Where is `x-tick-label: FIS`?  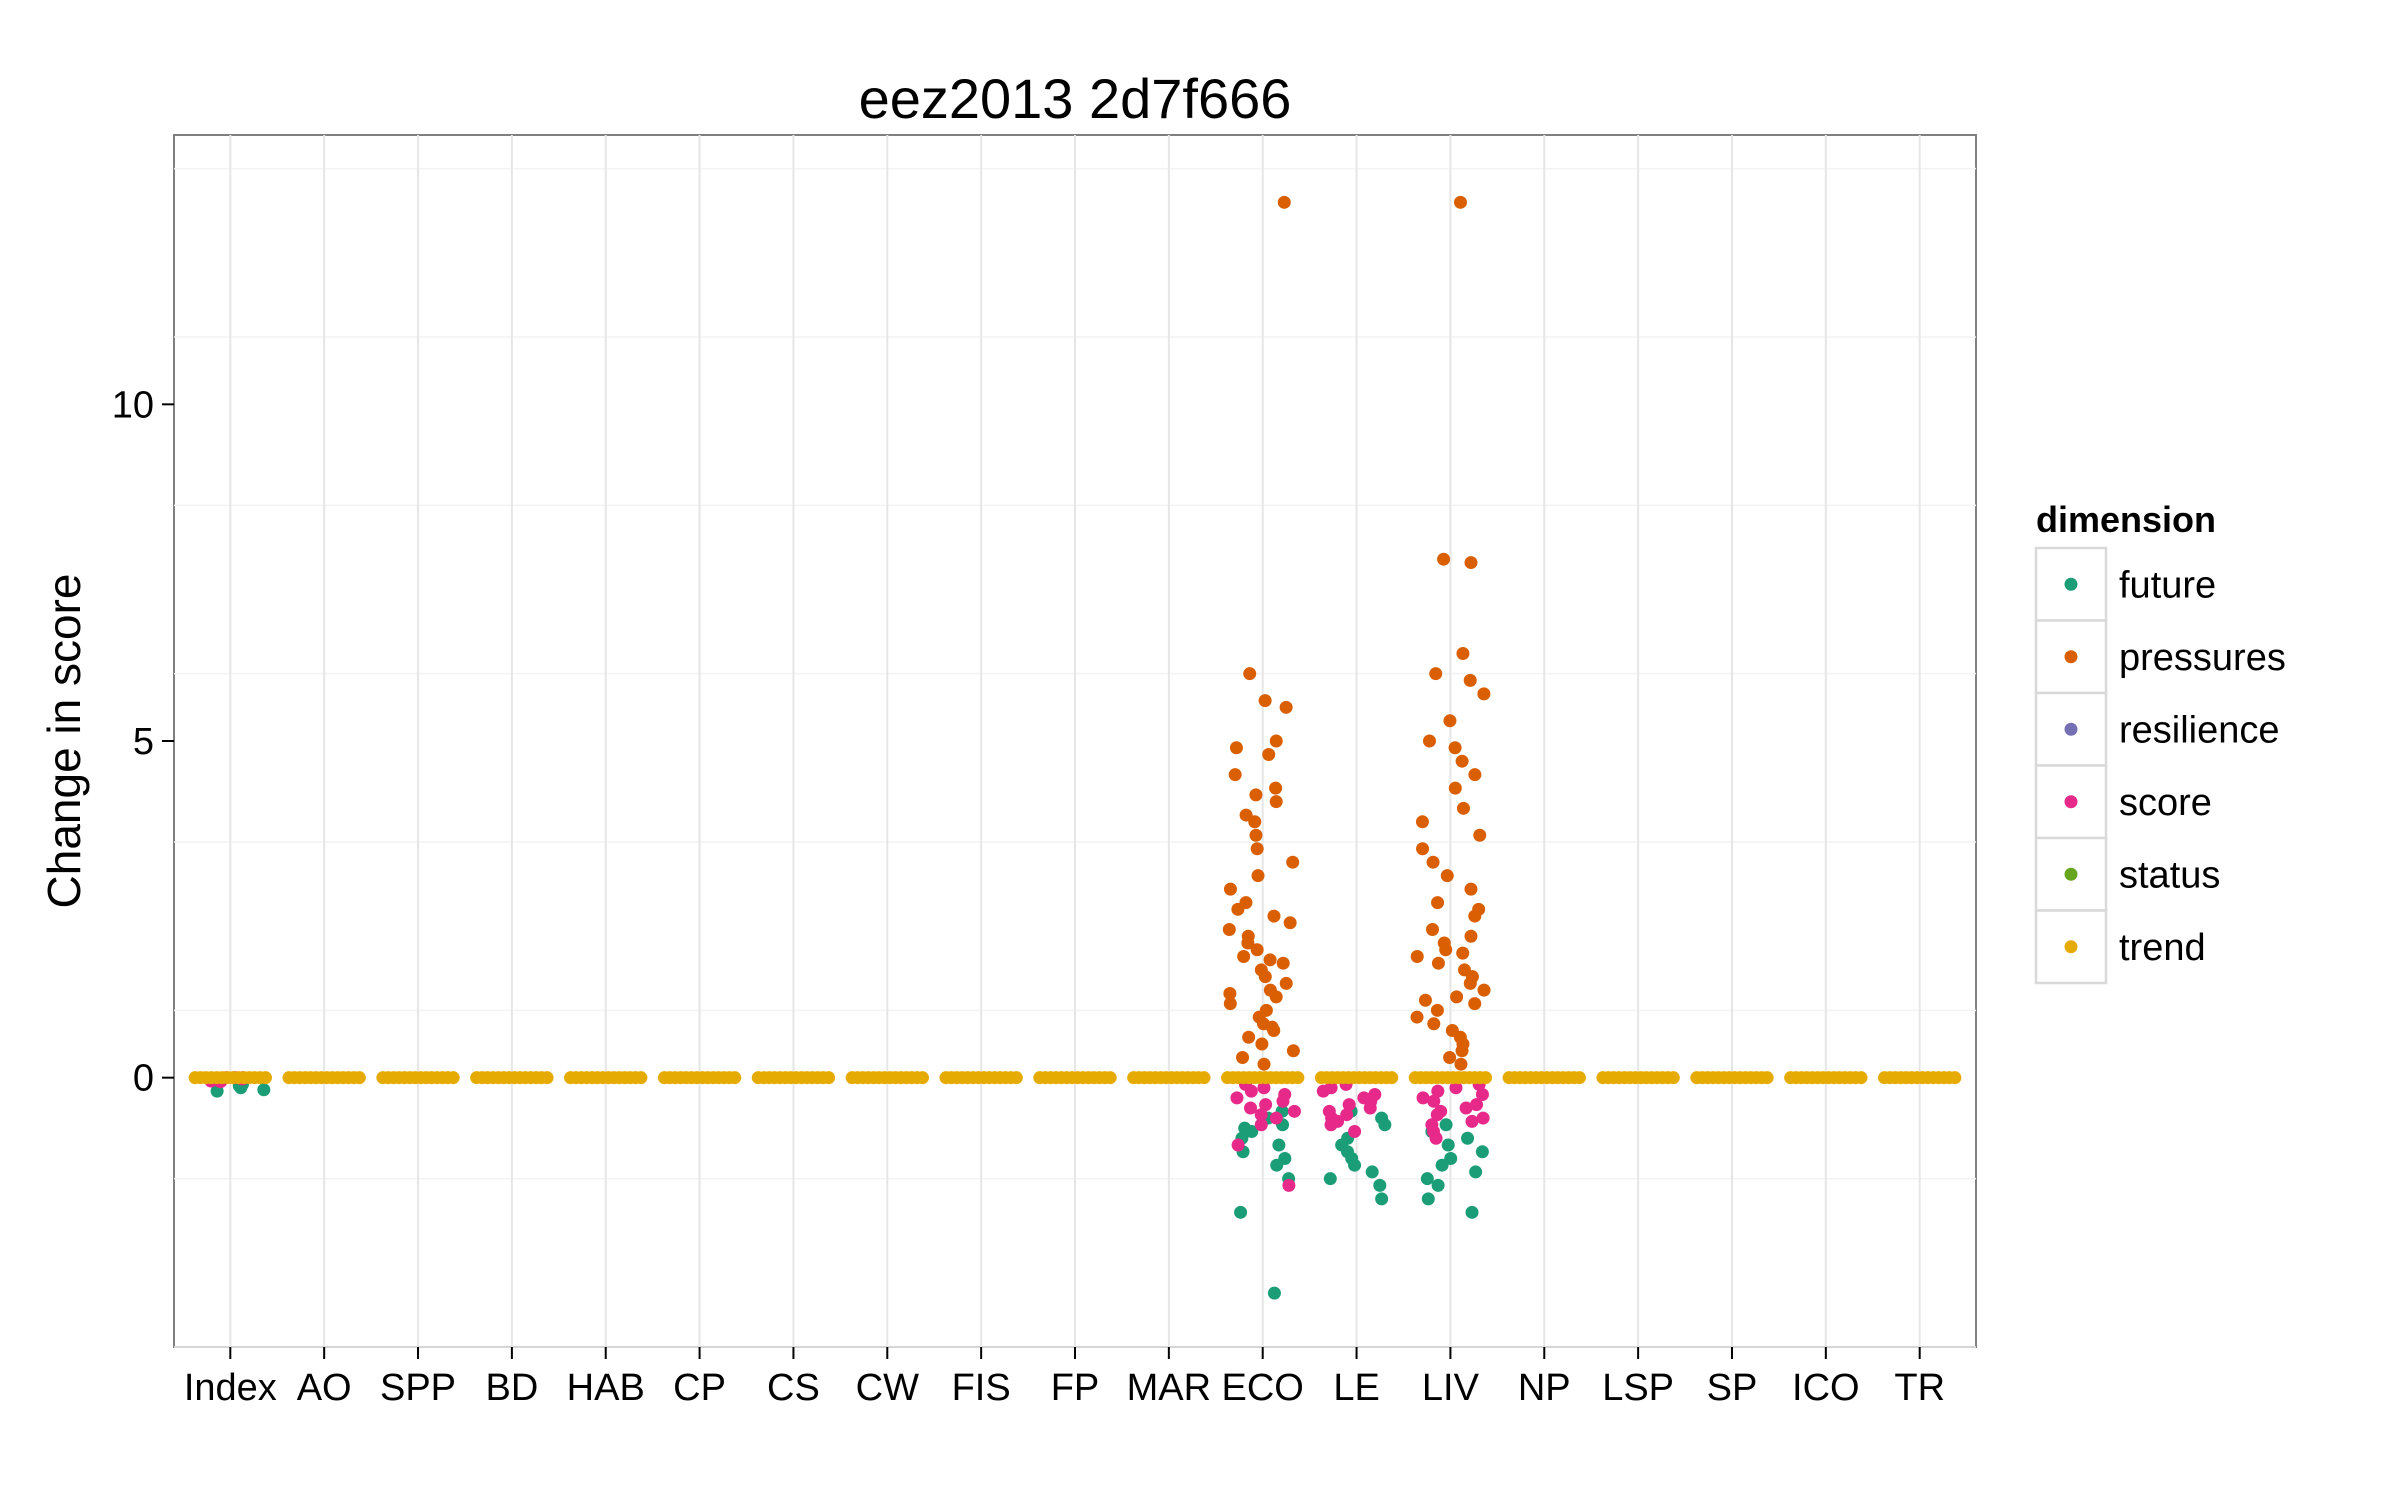
x-tick-label: FIS is located at coordinates (981, 1388).